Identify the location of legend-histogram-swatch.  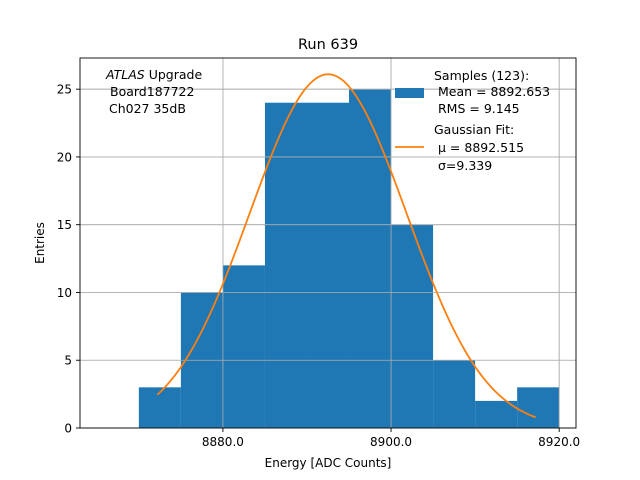
(409, 93).